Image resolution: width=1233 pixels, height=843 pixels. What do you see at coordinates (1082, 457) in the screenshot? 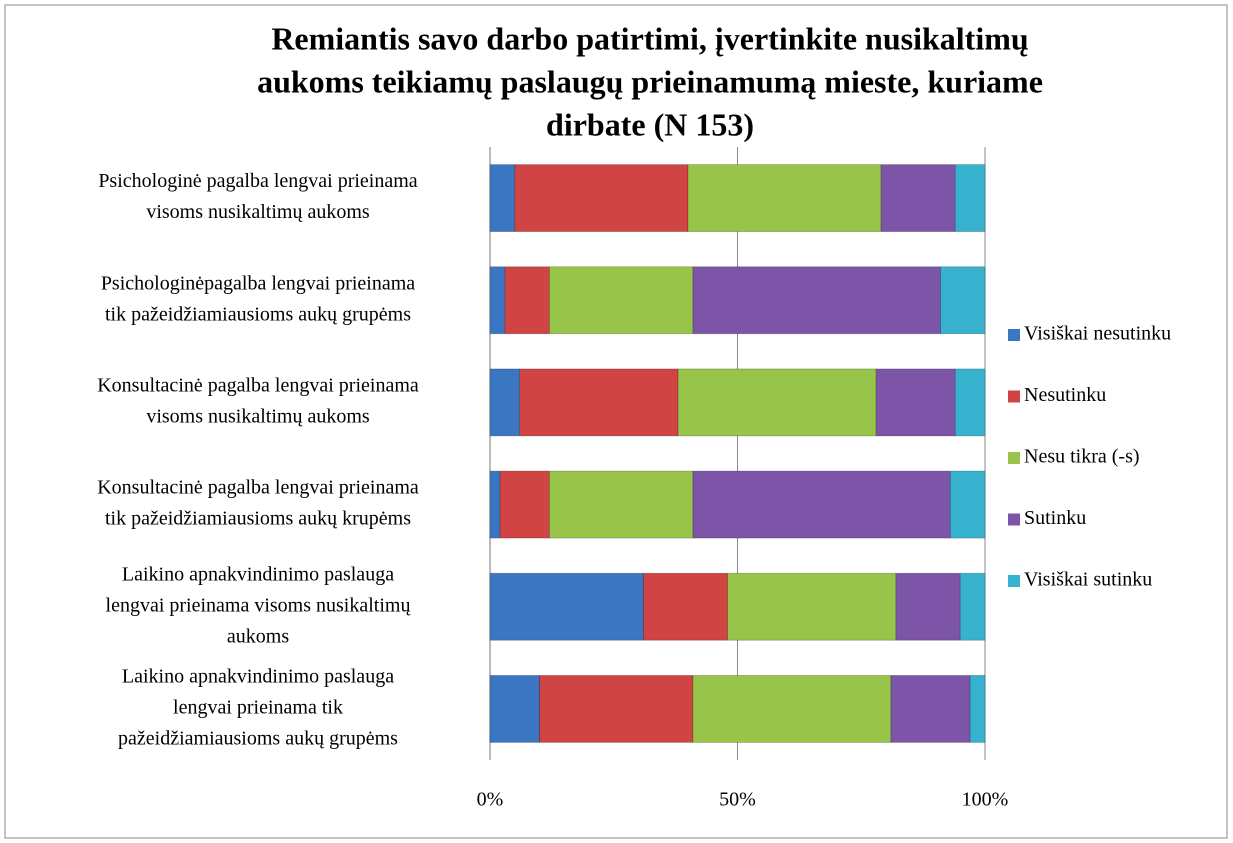
I see `legend-label: Nesu tikra (-s)` at bounding box center [1082, 457].